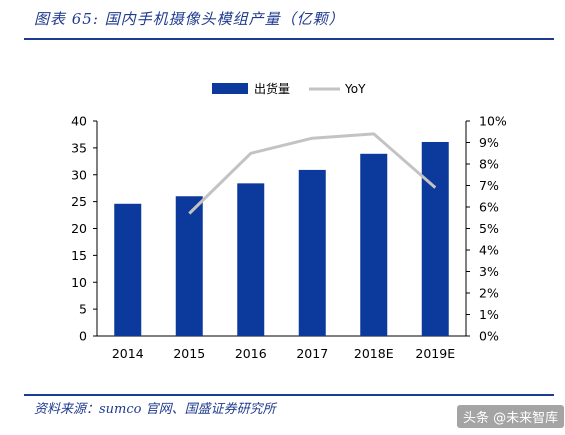 The height and width of the screenshot is (435, 565). Describe the element at coordinates (272, 88) in the screenshot. I see `legend-bar-label: 出货量` at that location.